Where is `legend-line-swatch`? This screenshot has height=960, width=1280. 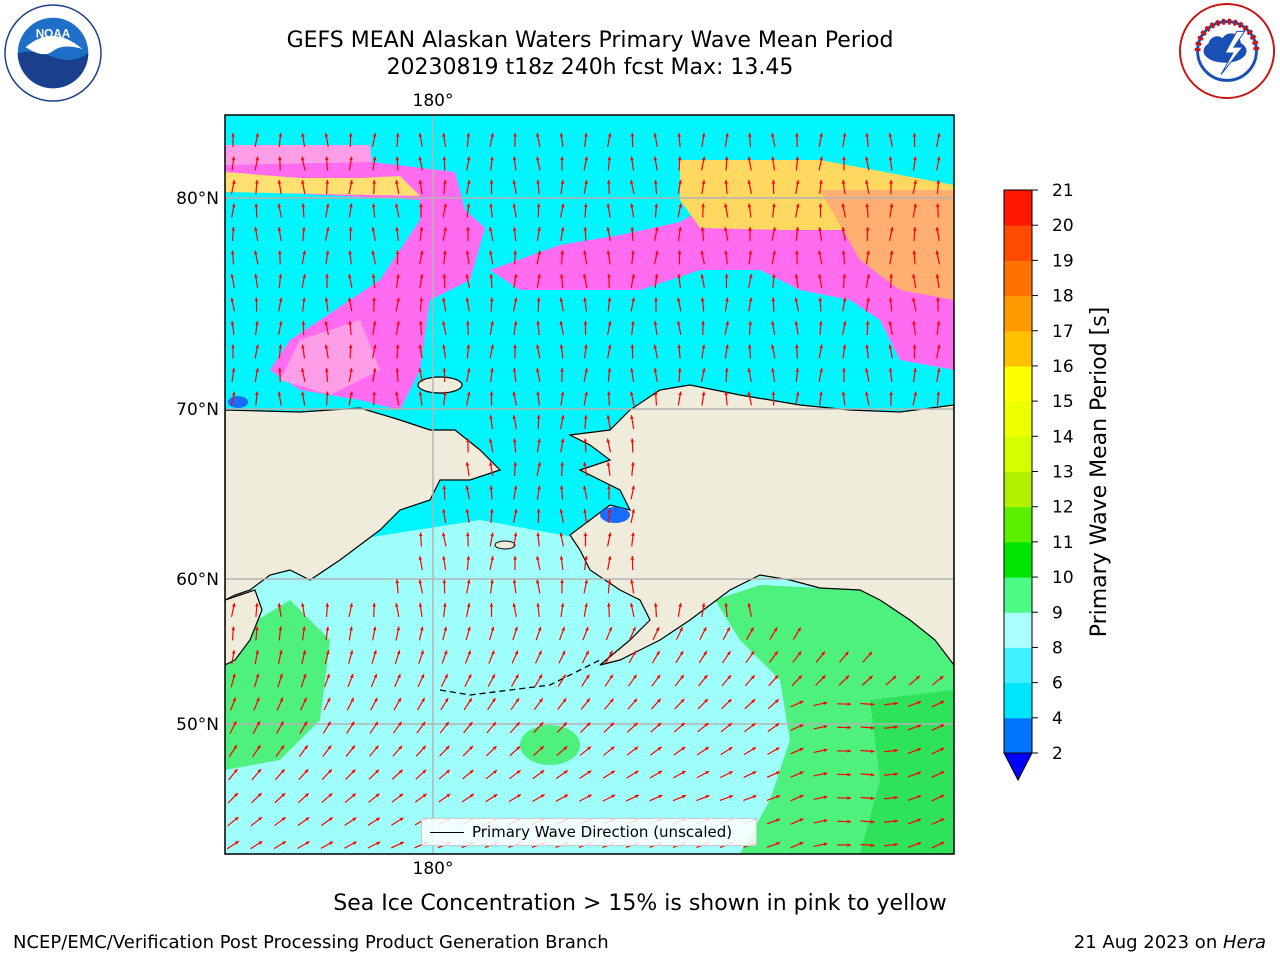 legend-line-swatch is located at coordinates (447, 832).